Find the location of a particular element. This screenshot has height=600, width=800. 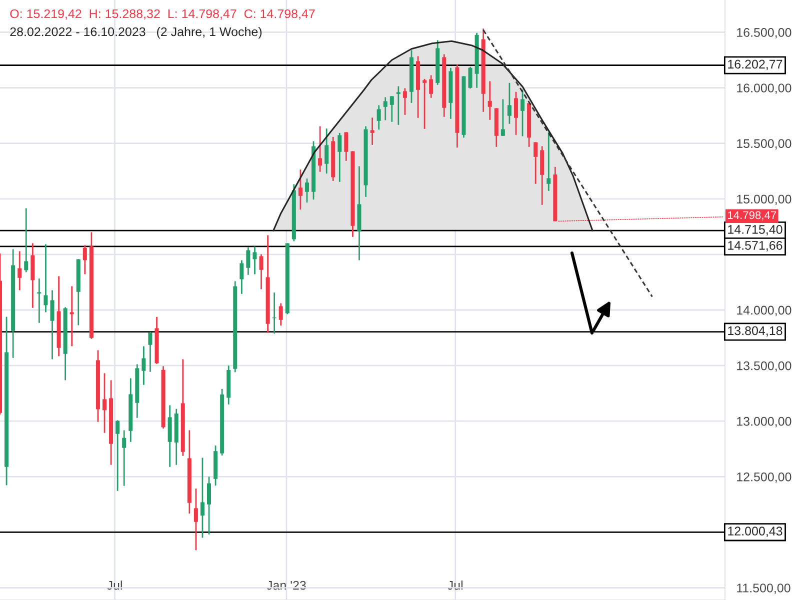

y-tick-label: 12.500,00 is located at coordinates (764, 477).